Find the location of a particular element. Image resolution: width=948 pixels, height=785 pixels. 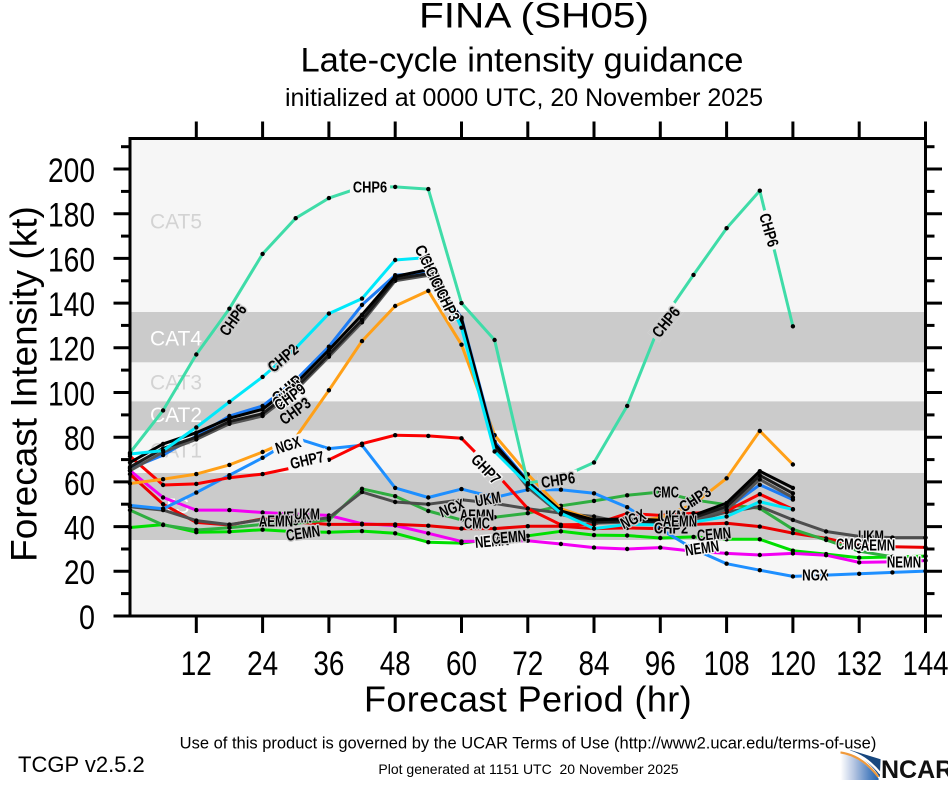

svg-text: 200 is located at coordinates (71, 171).